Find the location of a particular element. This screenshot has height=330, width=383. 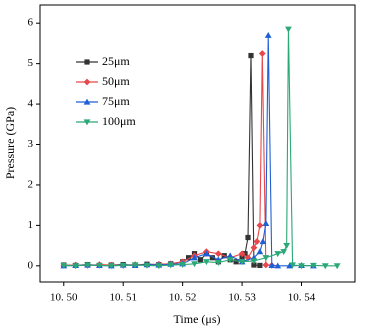

x-tick-label: 10. 50 is located at coordinates (64, 298).